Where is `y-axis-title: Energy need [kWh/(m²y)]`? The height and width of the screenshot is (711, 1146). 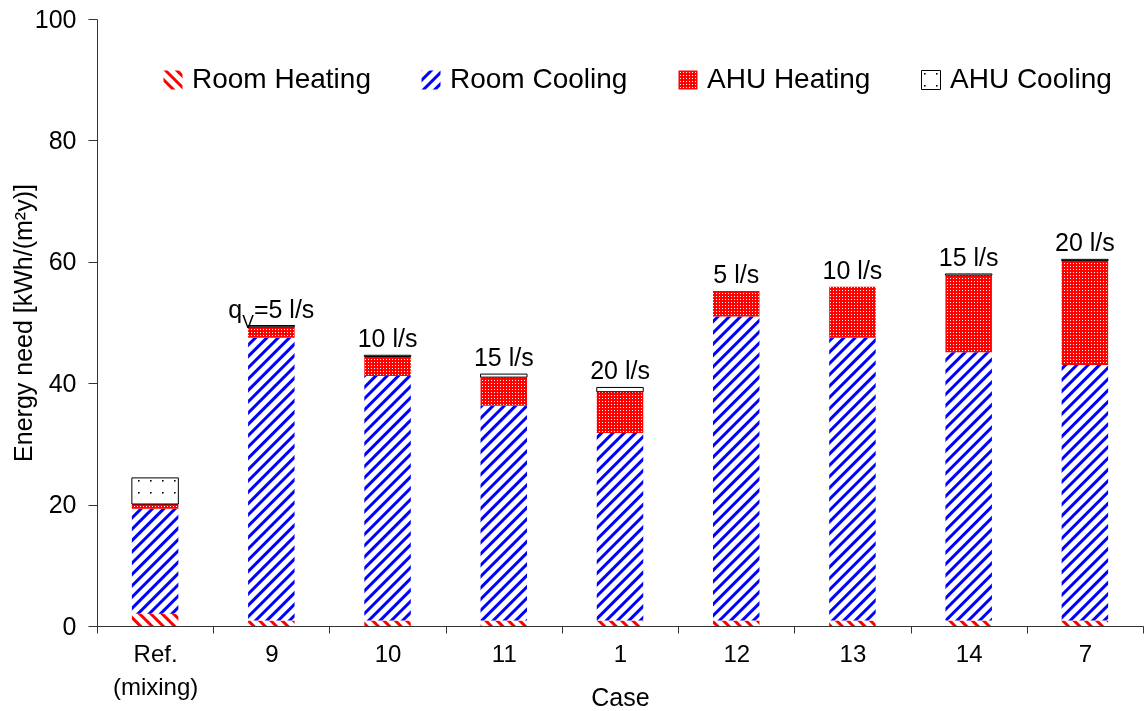
y-axis-title: Energy need [kWh/(m²y)] is located at coordinates (22, 323).